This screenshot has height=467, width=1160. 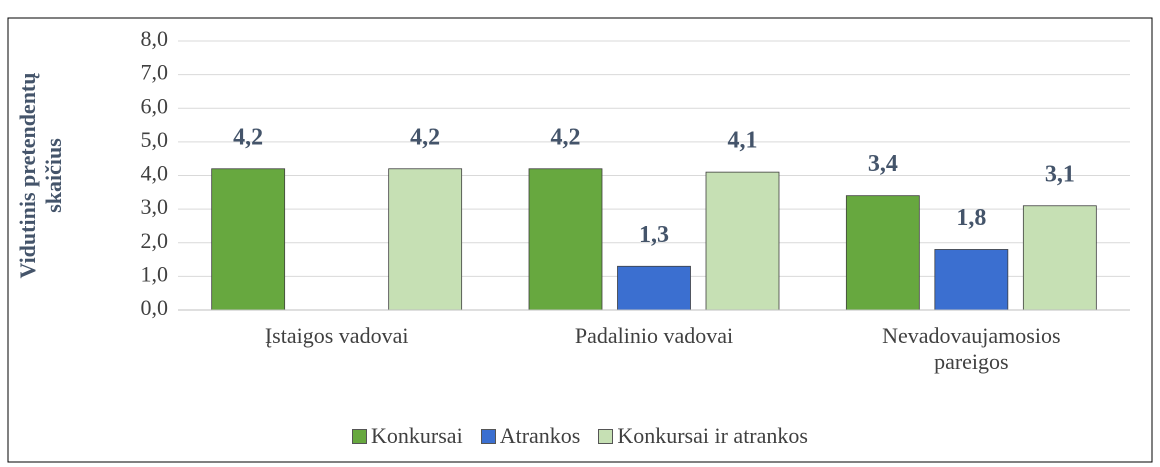 What do you see at coordinates (155, 206) in the screenshot?
I see `y-tick-label: 3,0` at bounding box center [155, 206].